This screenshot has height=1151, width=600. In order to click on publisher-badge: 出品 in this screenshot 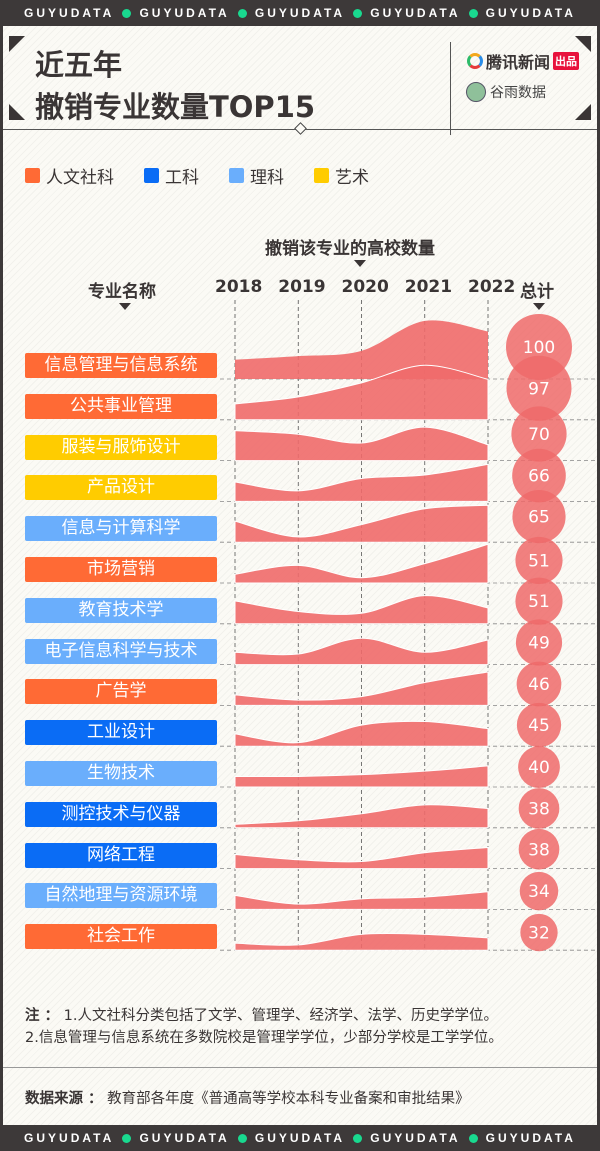, I will do `click(566, 61)`.